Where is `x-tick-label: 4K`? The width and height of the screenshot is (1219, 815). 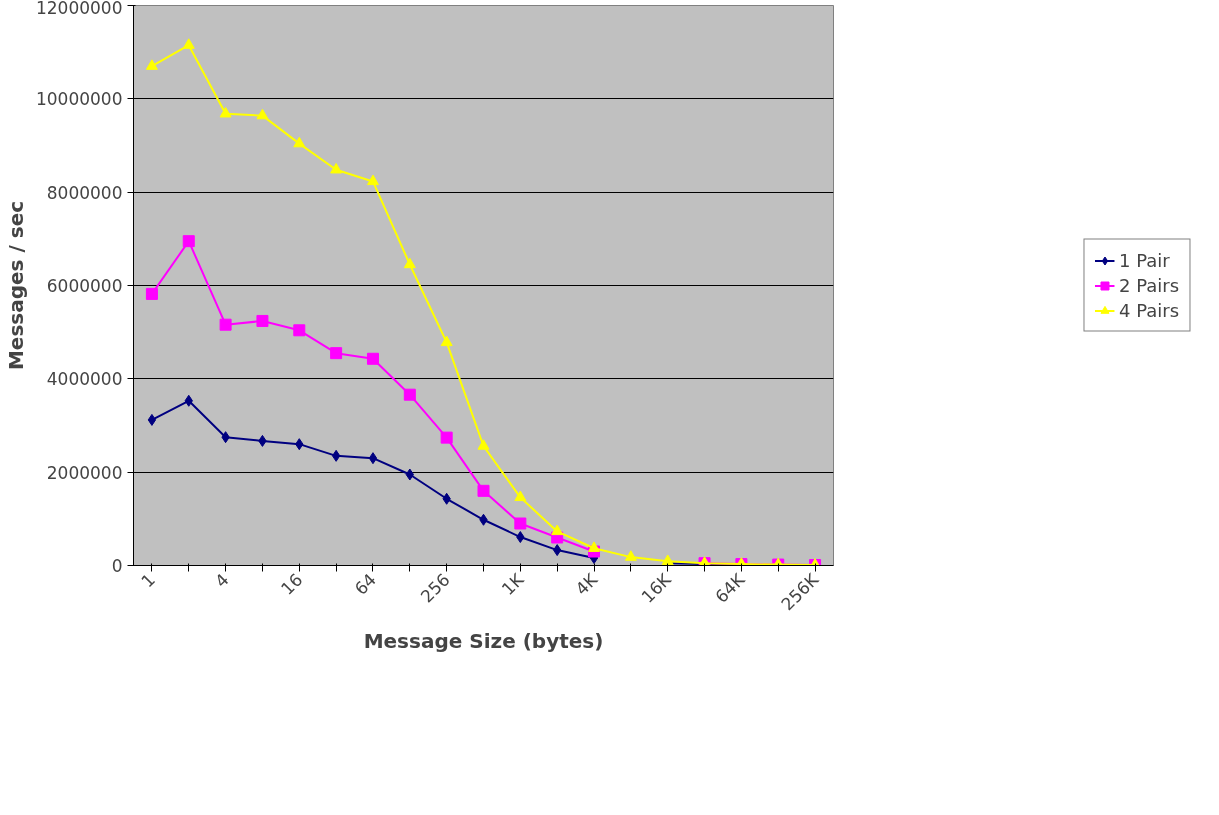
x-tick-label: 4K is located at coordinates (586, 584).